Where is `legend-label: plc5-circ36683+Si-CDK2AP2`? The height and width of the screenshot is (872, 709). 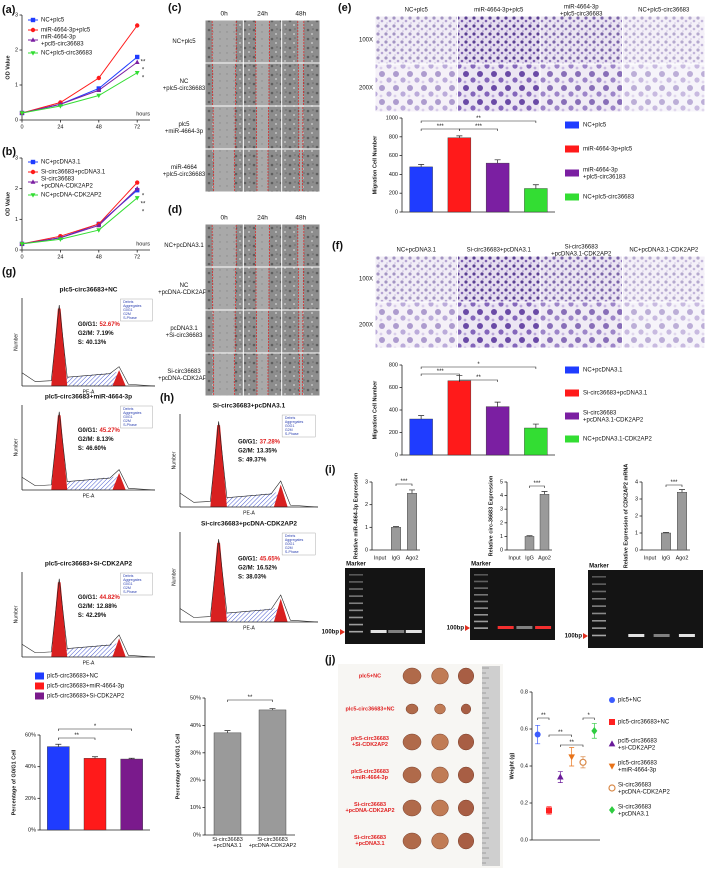 legend-label: plc5-circ36683+Si-CDK2AP2 is located at coordinates (86, 697).